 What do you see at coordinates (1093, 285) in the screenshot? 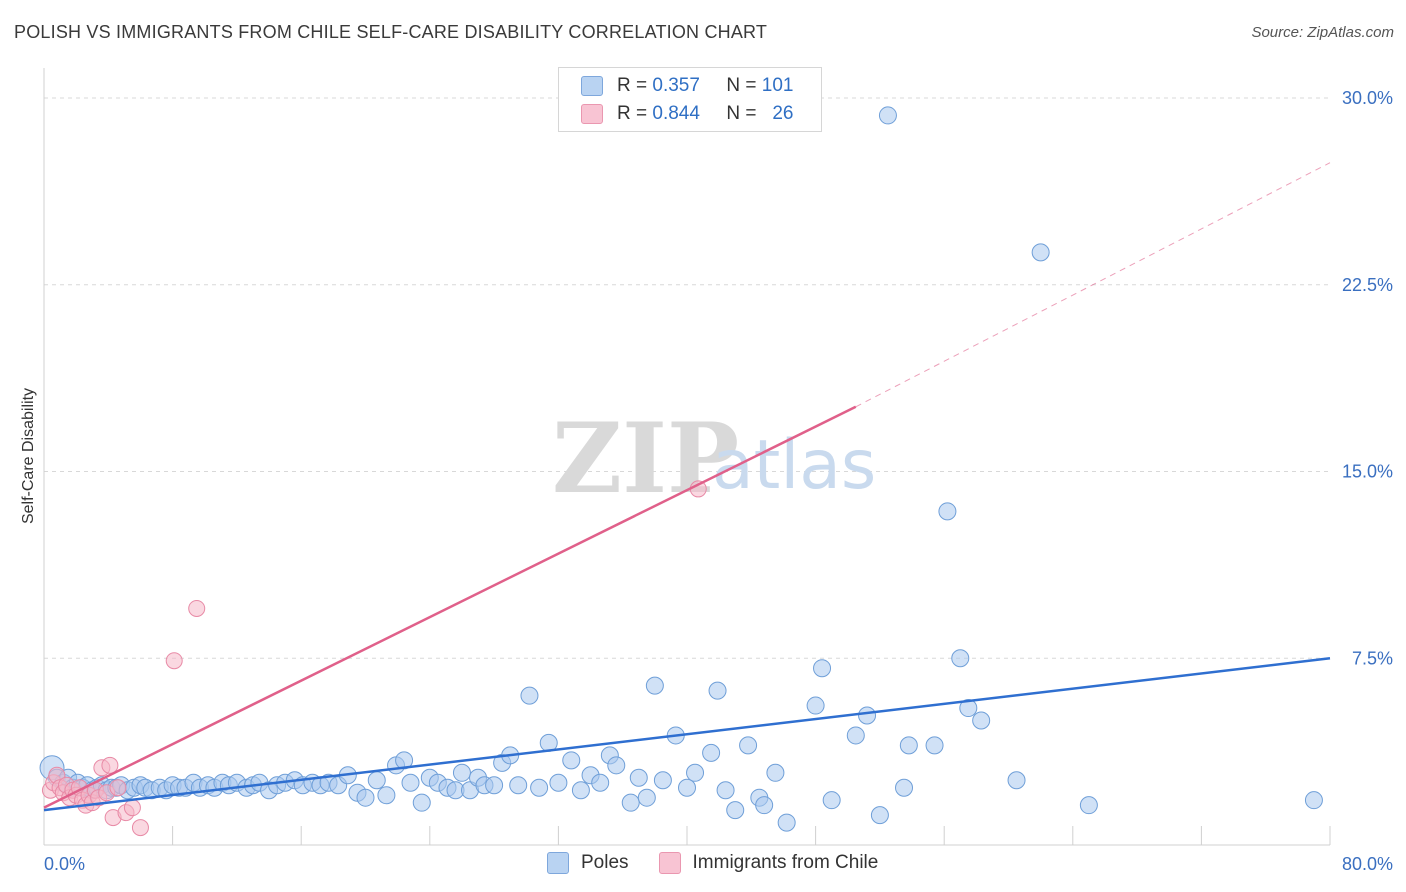
I see `chile-trend-extension` at bounding box center [1093, 285].